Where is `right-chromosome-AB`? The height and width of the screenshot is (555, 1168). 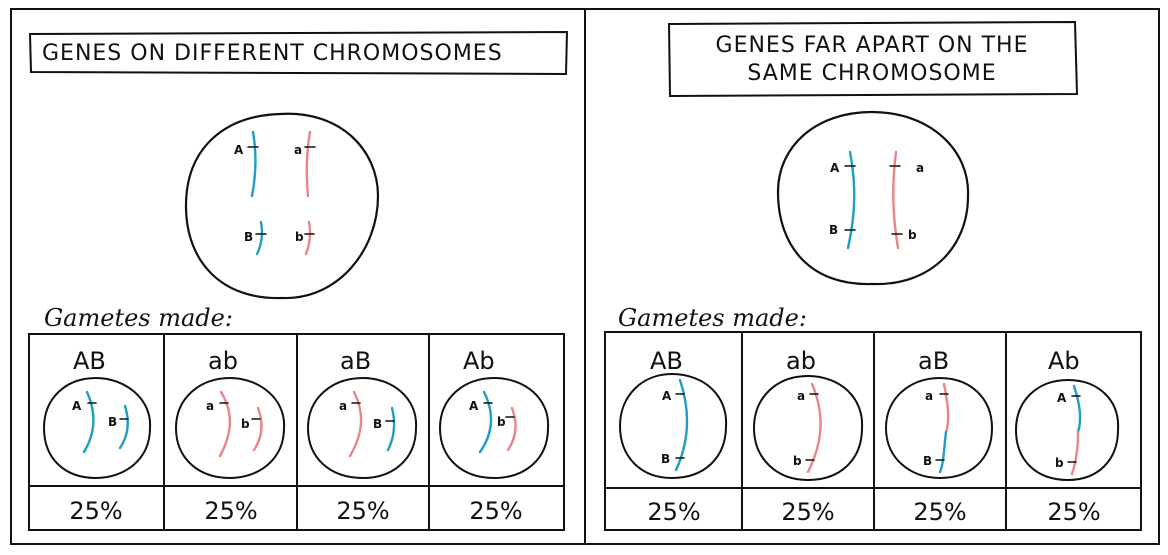 right-chromosome-AB is located at coordinates (851, 200).